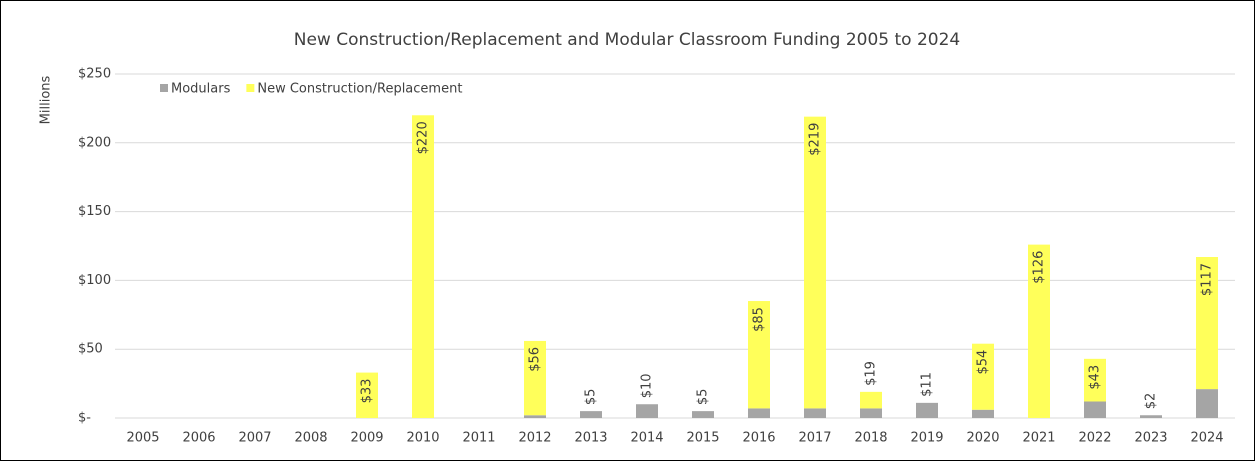 This screenshot has height=461, width=1255. What do you see at coordinates (535, 359) in the screenshot?
I see `data-label: $56` at bounding box center [535, 359].